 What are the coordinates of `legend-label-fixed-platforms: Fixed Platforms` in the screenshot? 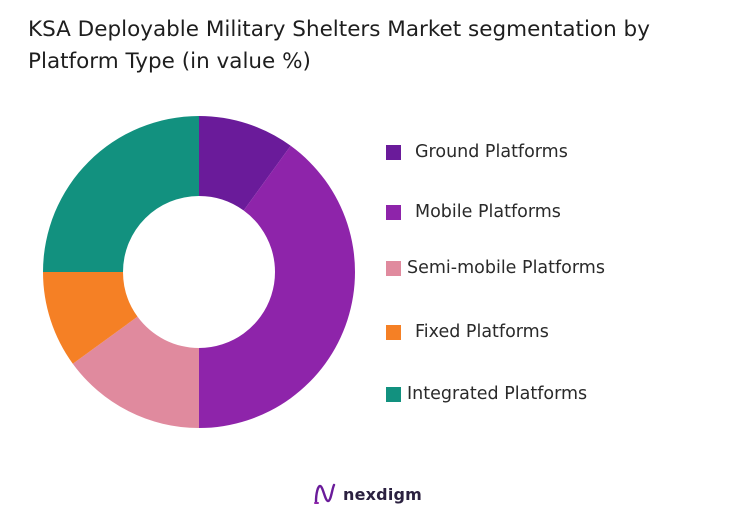 It's located at (482, 332).